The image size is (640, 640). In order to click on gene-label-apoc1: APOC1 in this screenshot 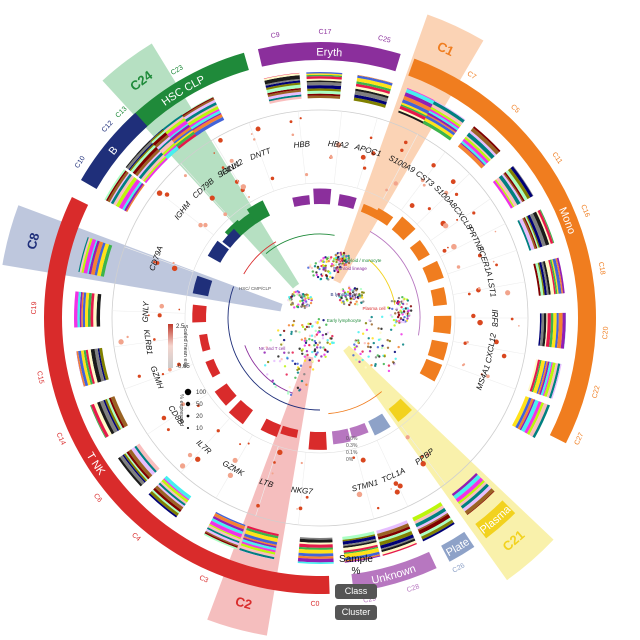, I will do `click(368, 150)`.